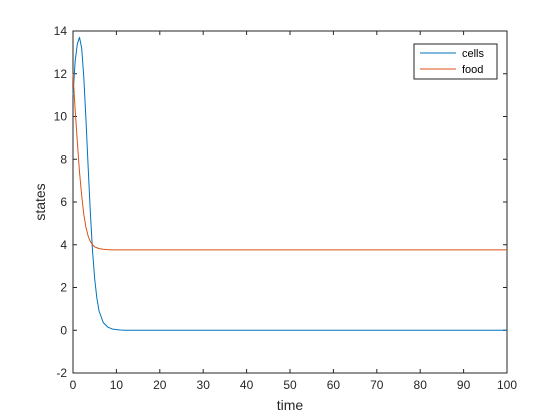 Image resolution: width=560 pixels, height=420 pixels. Describe the element at coordinates (61, 373) in the screenshot. I see `y-tick-label: -2` at that location.